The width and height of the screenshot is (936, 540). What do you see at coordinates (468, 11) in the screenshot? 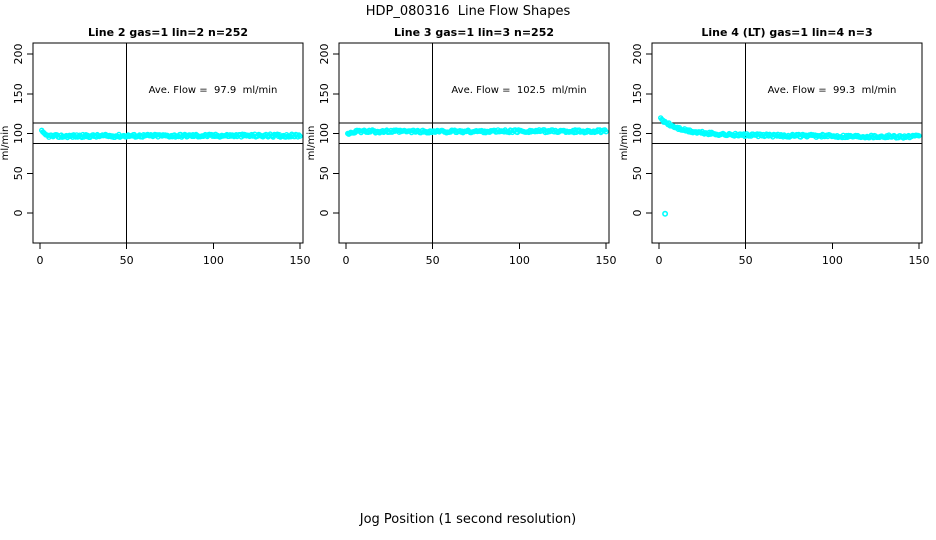
I see `chart-title: HDP_080316 Line Flow Shapes` at bounding box center [468, 11].